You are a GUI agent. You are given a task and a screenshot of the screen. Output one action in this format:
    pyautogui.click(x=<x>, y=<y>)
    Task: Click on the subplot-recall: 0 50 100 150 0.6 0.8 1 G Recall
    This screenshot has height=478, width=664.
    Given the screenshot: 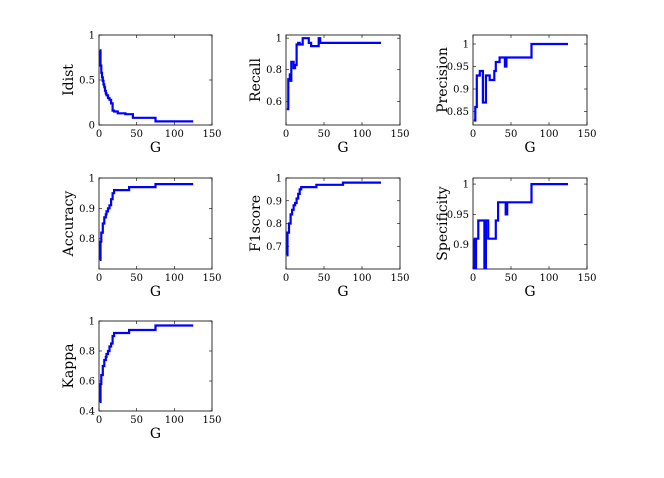 What is the action you would take?
    pyautogui.click(x=329, y=95)
    